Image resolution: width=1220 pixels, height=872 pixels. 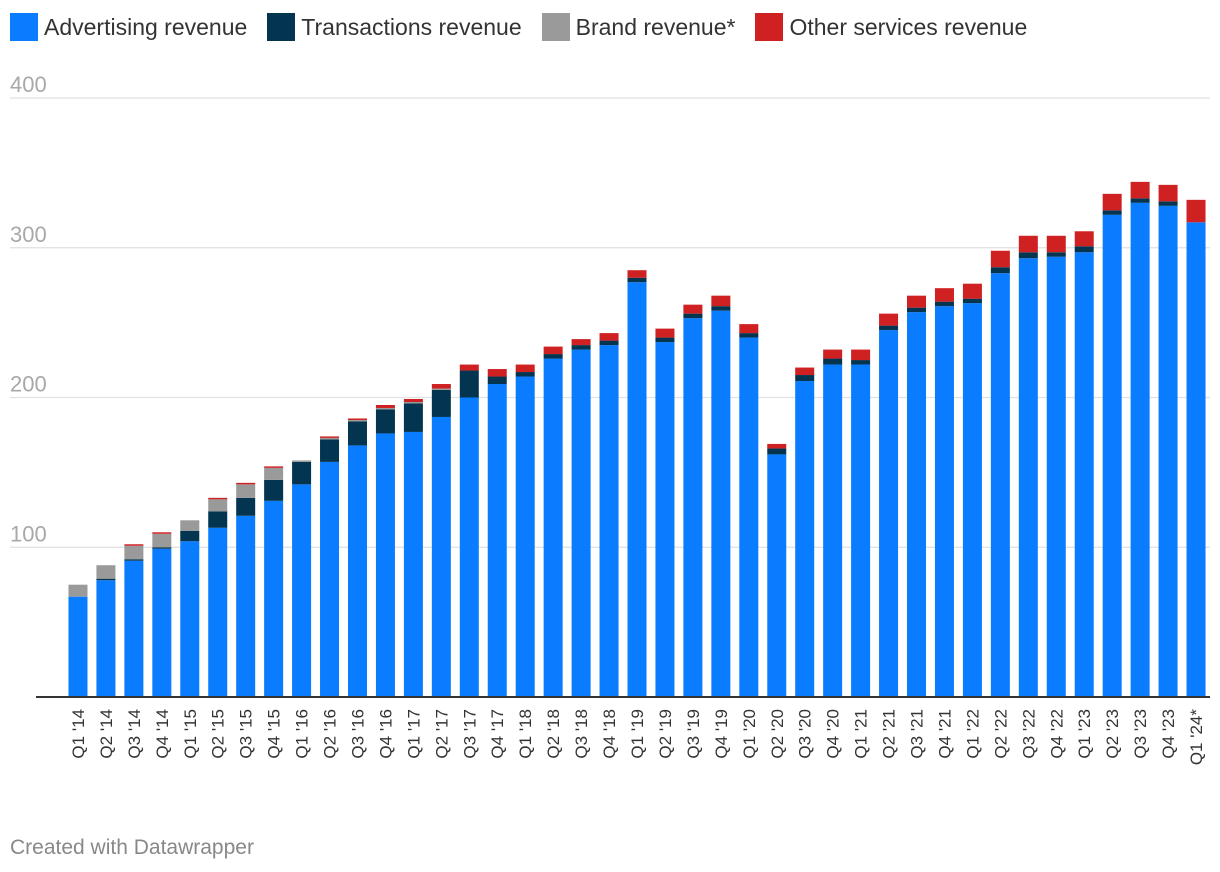 What do you see at coordinates (1028, 734) in the screenshot?
I see `x-tick-label: Q3 '22` at bounding box center [1028, 734].